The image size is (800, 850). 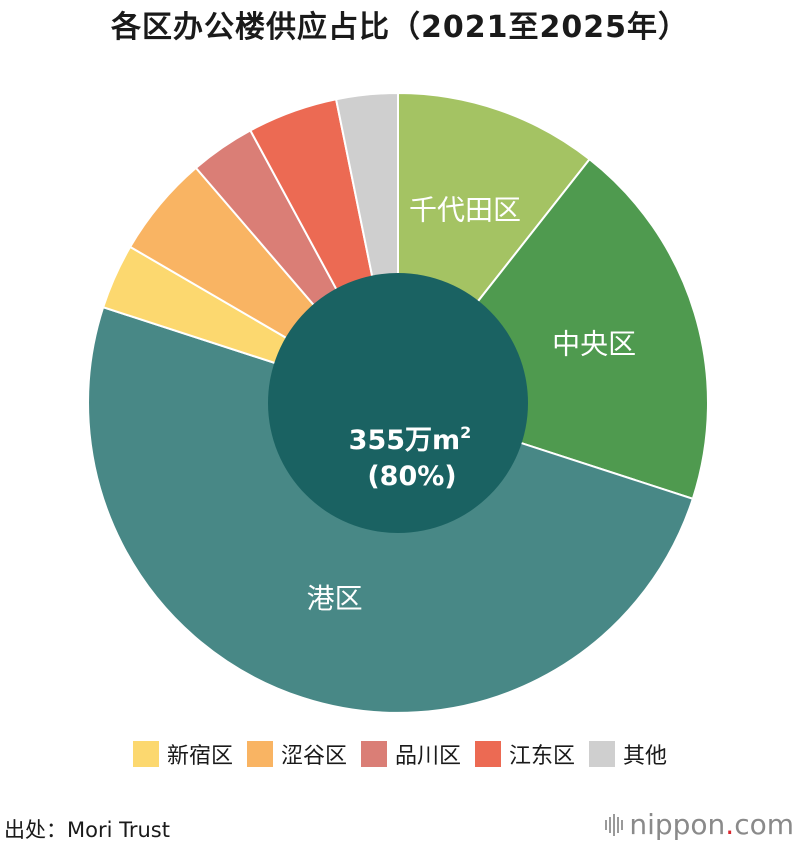 What do you see at coordinates (677, 824) in the screenshot?
I see `logo-text-pre: nippon` at bounding box center [677, 824].